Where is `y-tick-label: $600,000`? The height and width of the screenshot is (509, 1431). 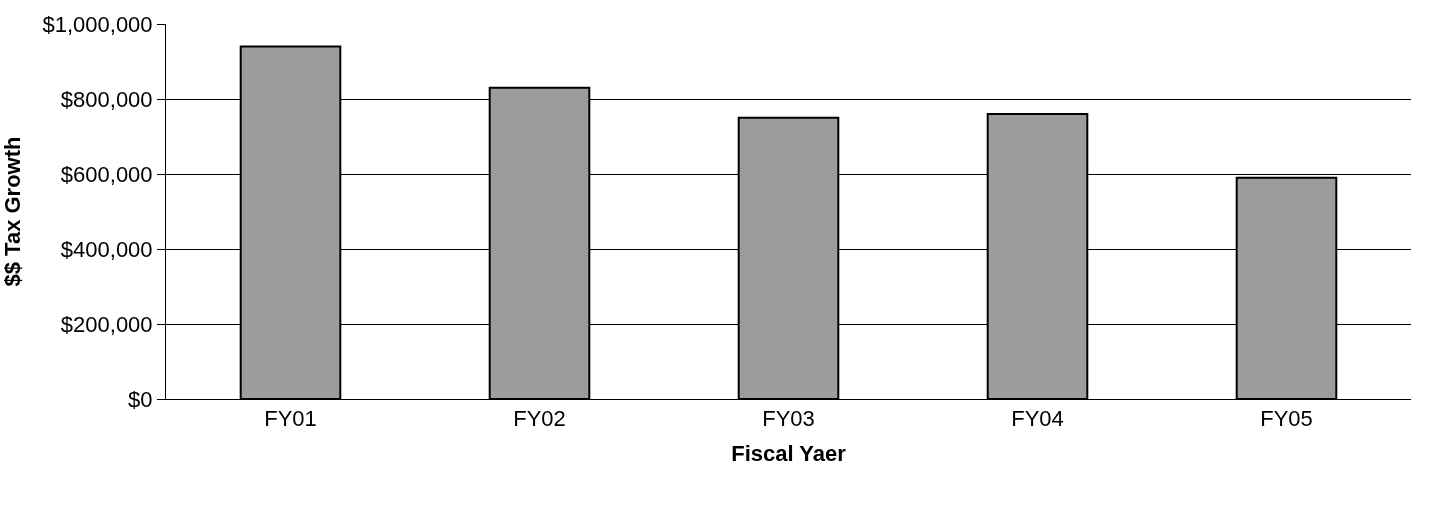 y-tick-label: $600,000 is located at coordinates (106, 174).